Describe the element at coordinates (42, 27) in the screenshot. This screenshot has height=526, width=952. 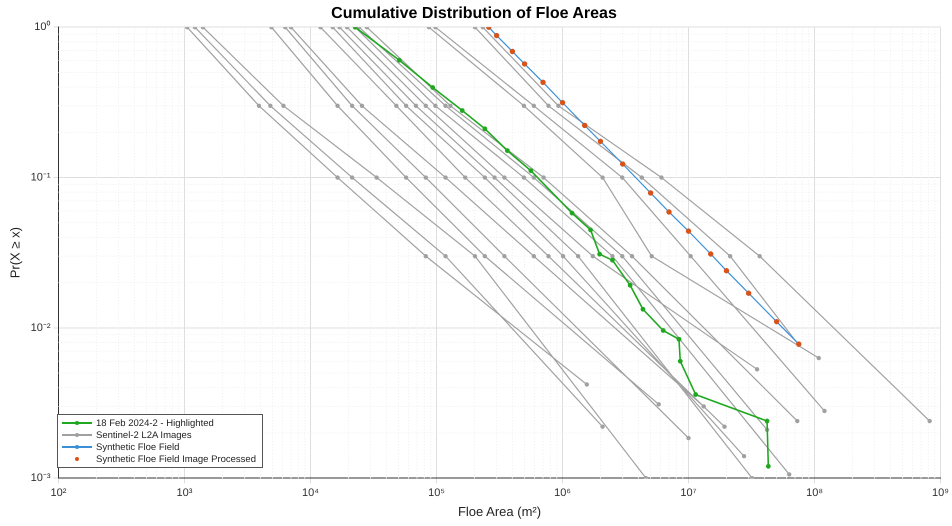
I see `y-tick-label: 10⁰` at that location.